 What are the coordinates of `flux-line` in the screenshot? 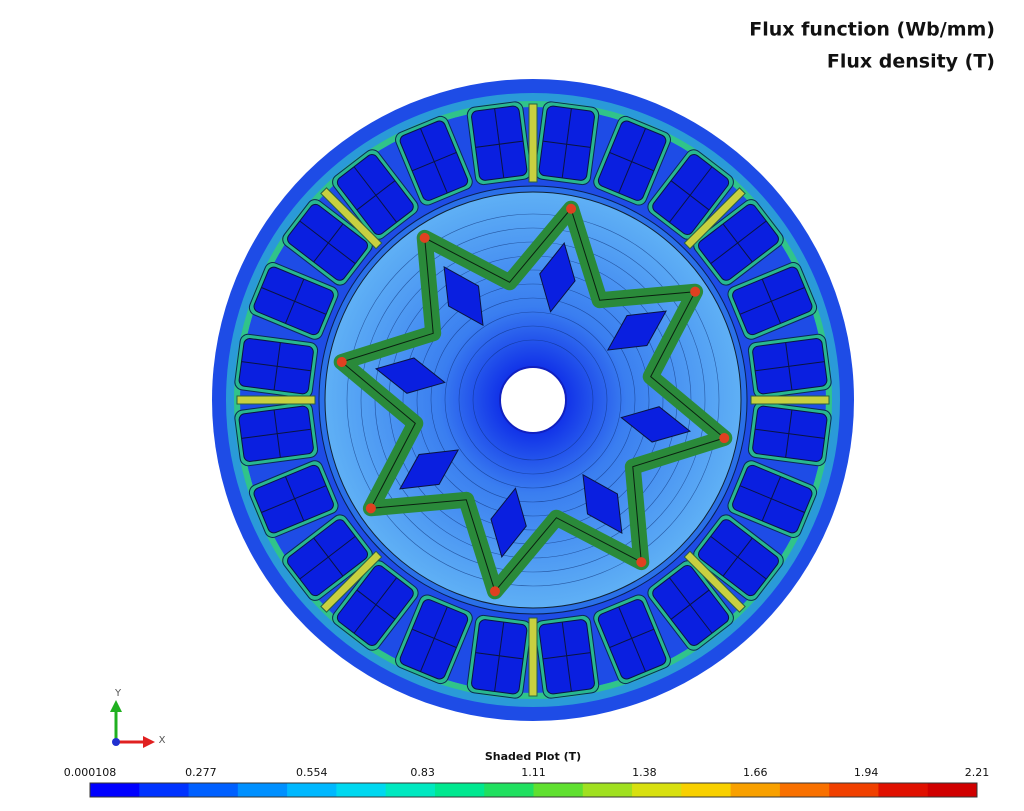 It's located at (533, 400).